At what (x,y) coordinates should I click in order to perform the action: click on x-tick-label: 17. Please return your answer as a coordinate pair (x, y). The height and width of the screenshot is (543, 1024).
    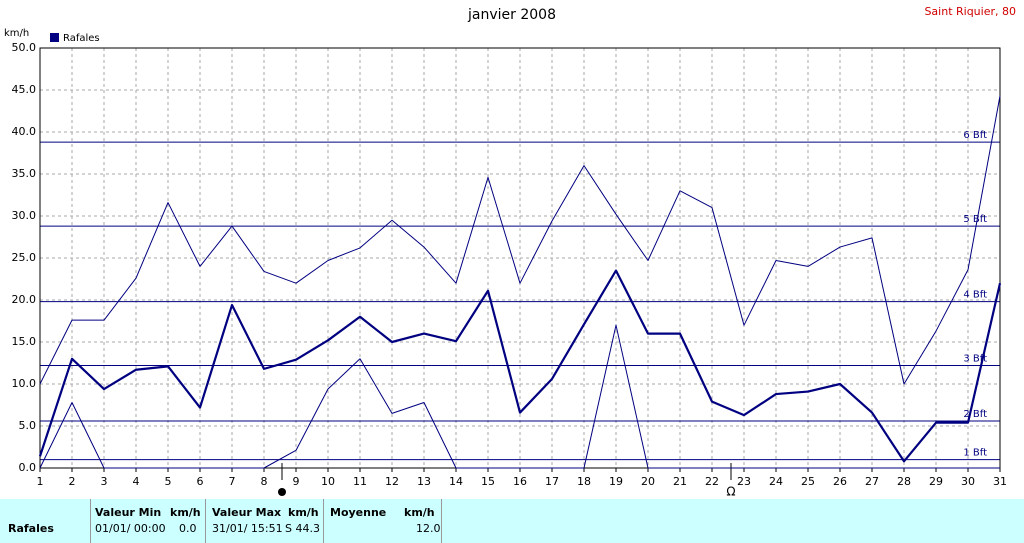
    Looking at the image, I should click on (552, 481).